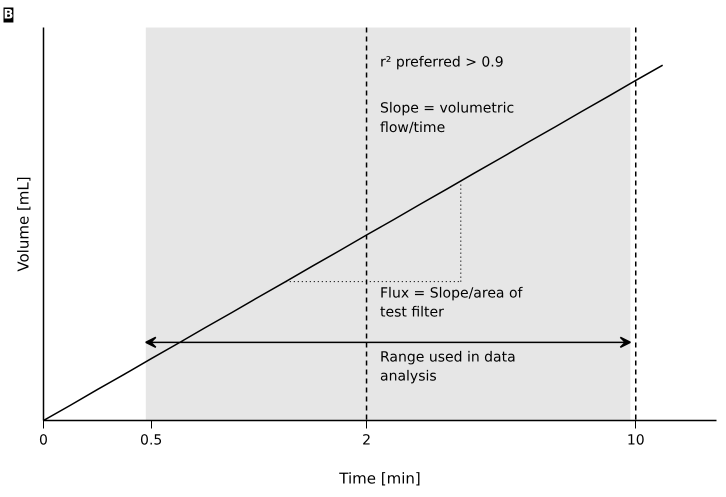 This screenshot has height=497, width=726. What do you see at coordinates (379, 479) in the screenshot?
I see `x-axis-title: Time [min]` at bounding box center [379, 479].